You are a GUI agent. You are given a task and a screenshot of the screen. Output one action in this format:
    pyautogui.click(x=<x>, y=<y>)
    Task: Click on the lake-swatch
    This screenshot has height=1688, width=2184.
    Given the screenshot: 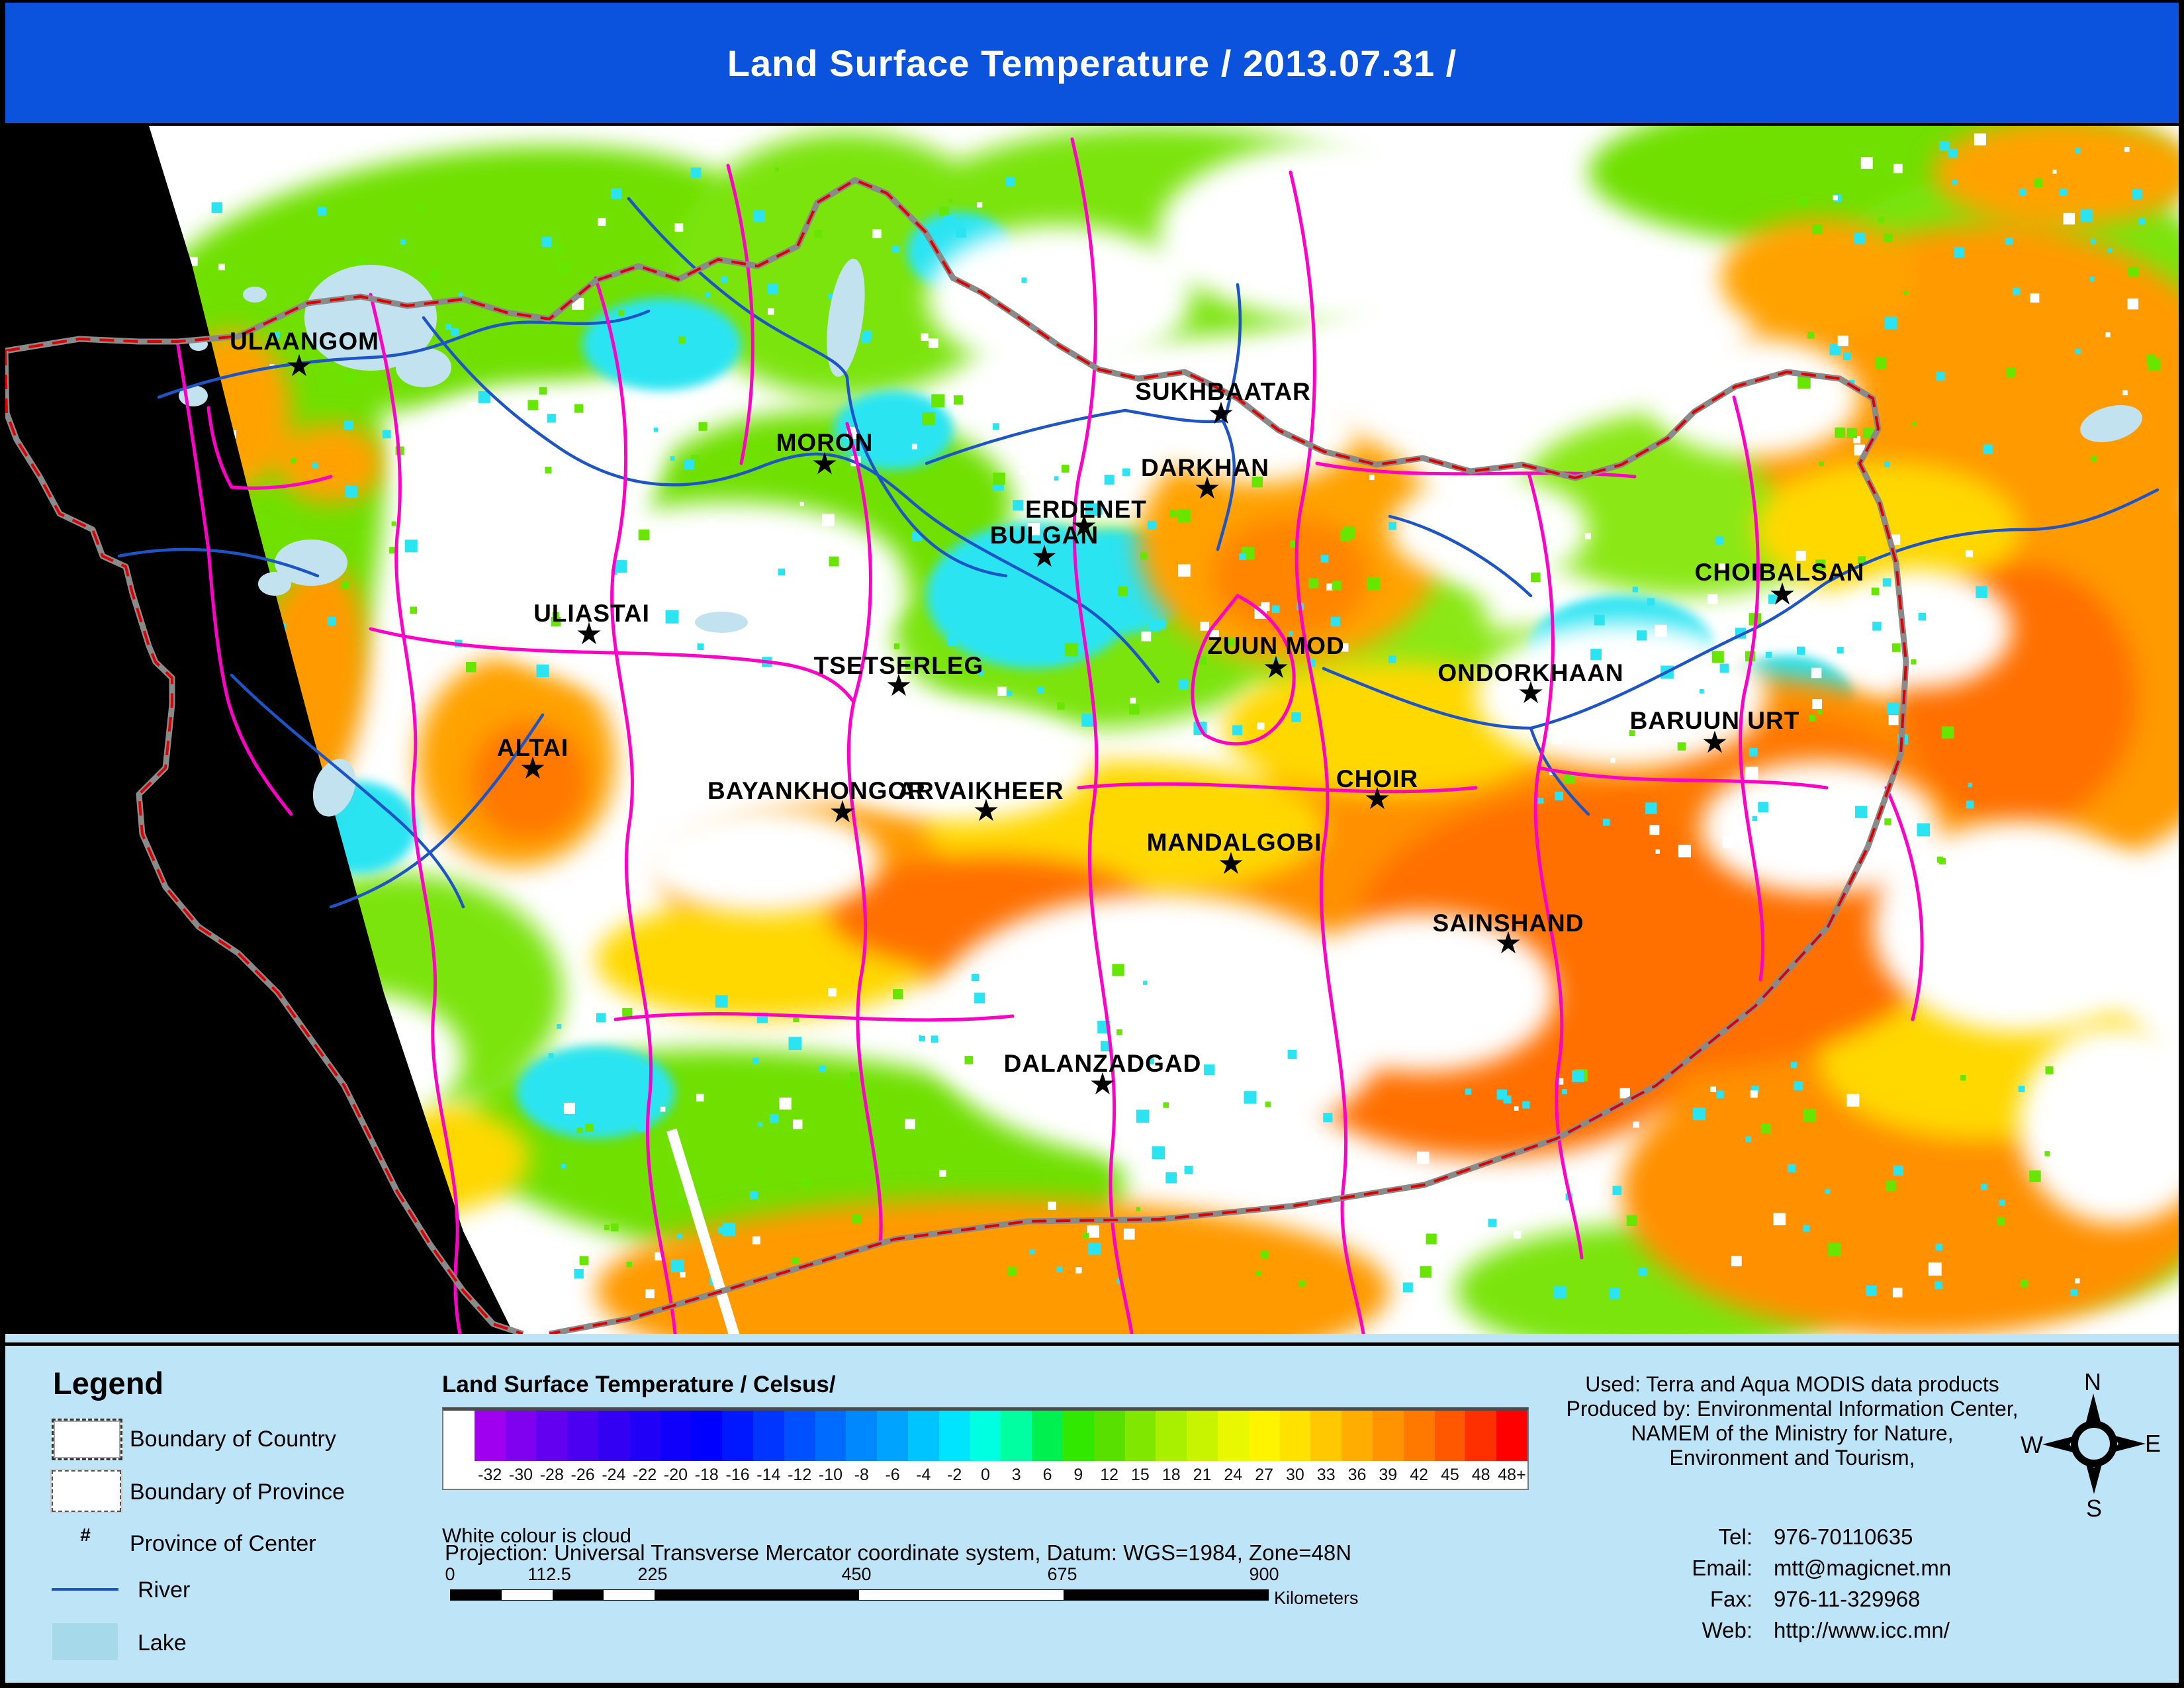 What is the action you would take?
    pyautogui.click(x=85, y=1641)
    